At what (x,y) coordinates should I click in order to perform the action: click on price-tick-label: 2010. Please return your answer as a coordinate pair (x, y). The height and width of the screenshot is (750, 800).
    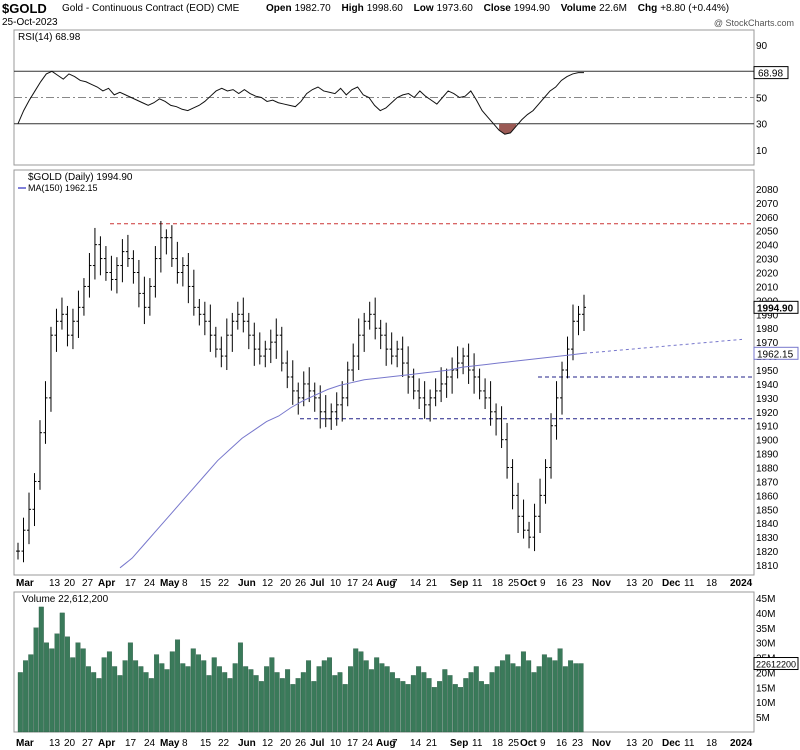
    Looking at the image, I should click on (767, 287).